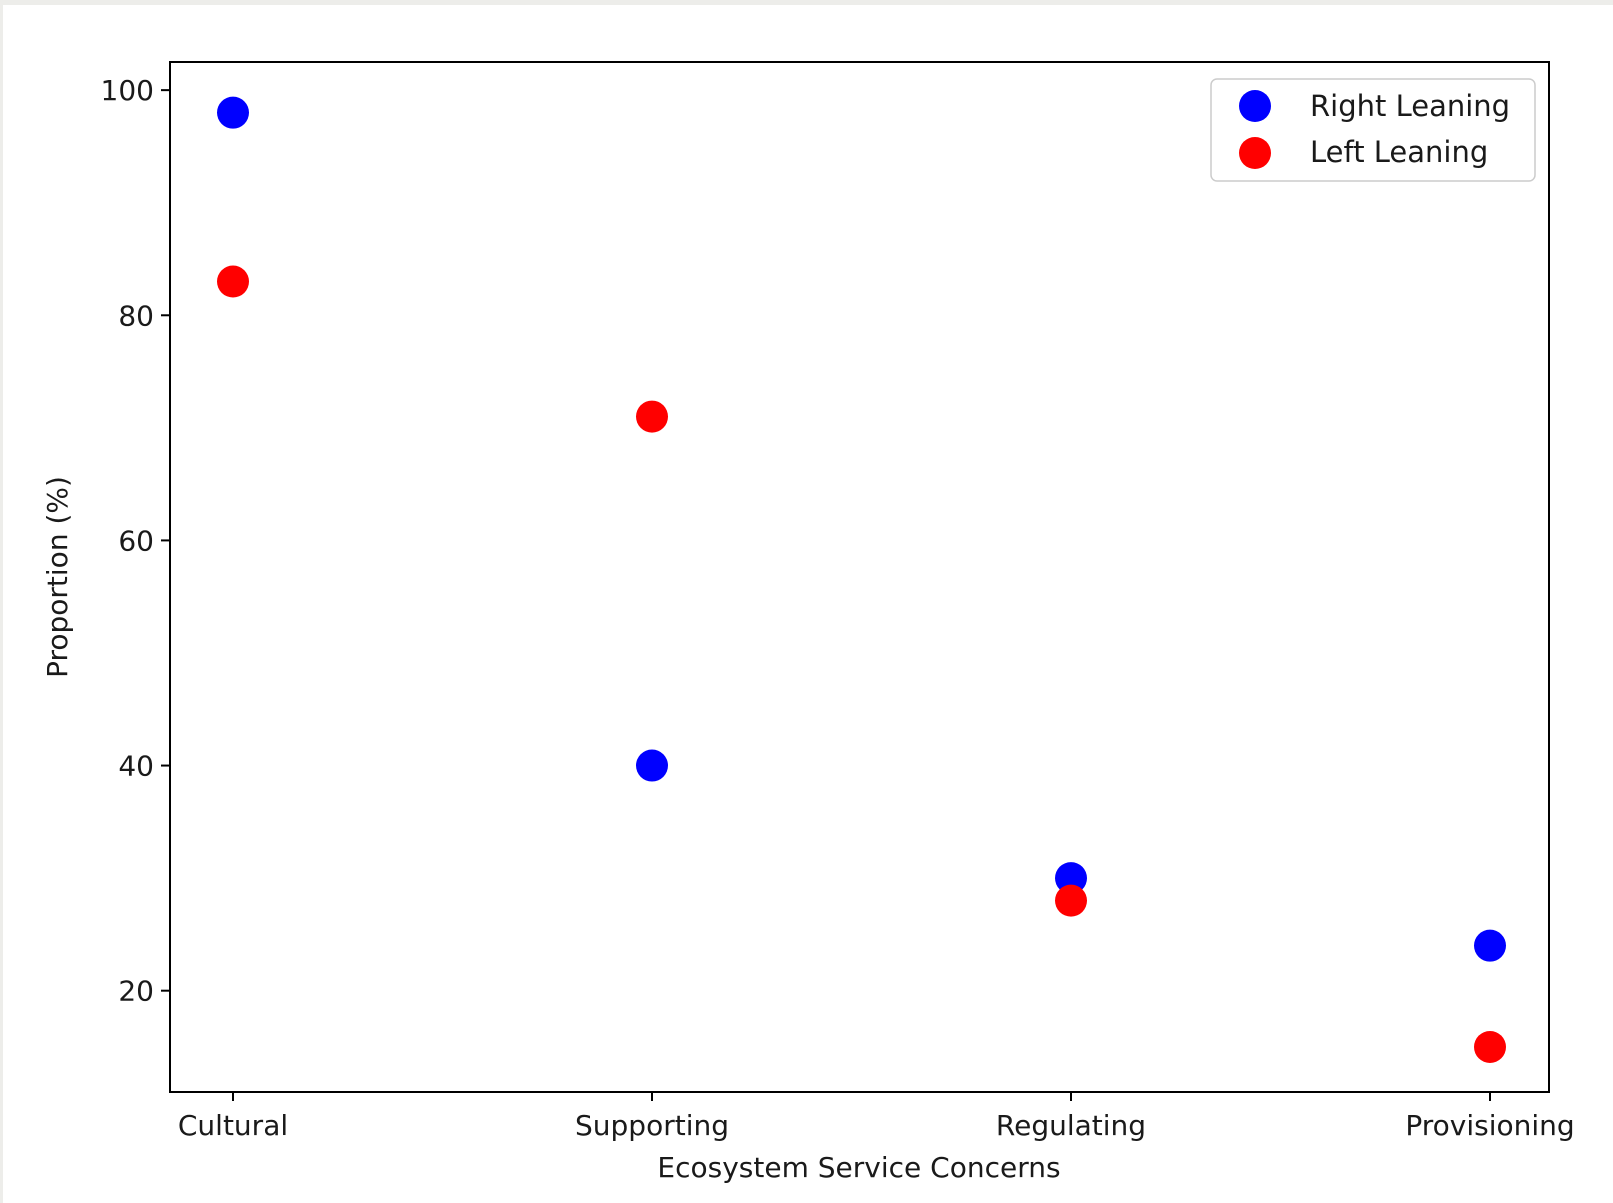 This screenshot has height=1203, width=1613. I want to click on y-tick-label-60: 60, so click(136, 540).